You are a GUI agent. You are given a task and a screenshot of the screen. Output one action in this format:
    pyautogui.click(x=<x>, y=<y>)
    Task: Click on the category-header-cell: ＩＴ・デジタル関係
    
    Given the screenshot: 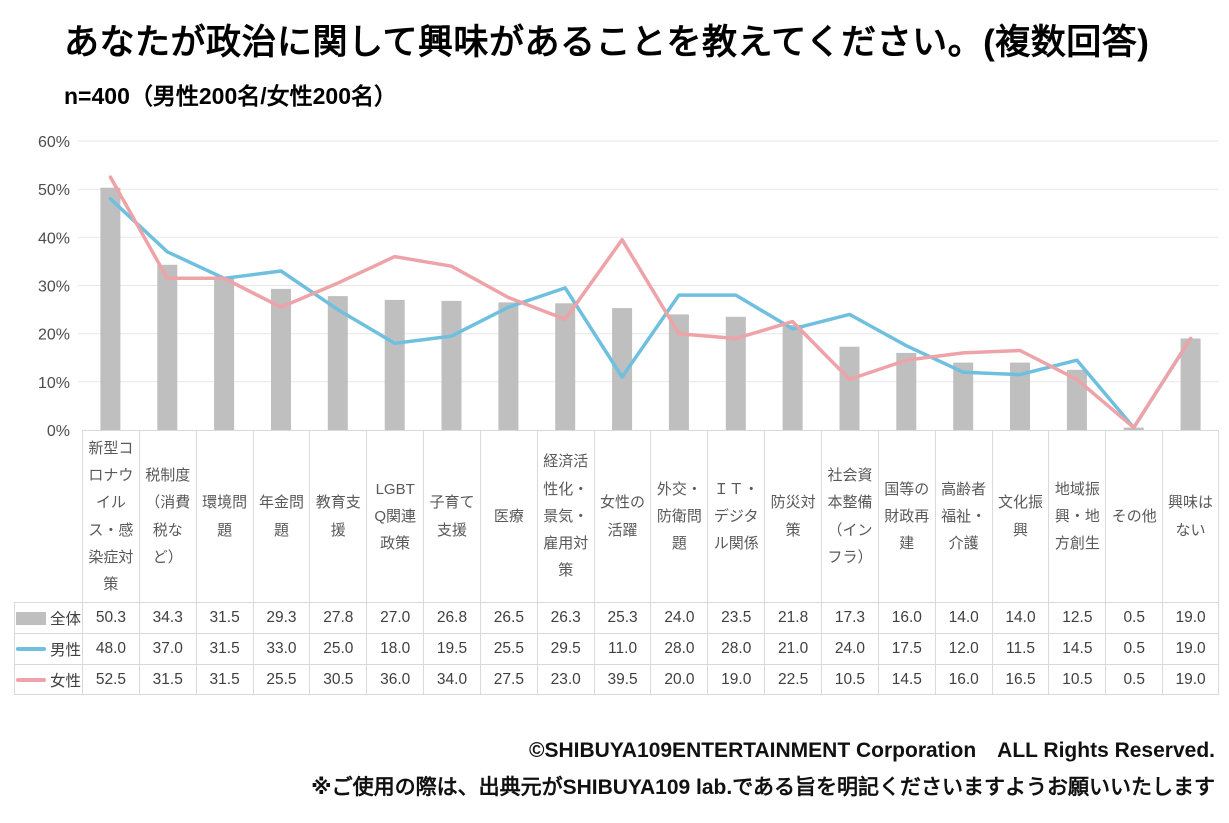 What is the action you would take?
    pyautogui.click(x=736, y=516)
    